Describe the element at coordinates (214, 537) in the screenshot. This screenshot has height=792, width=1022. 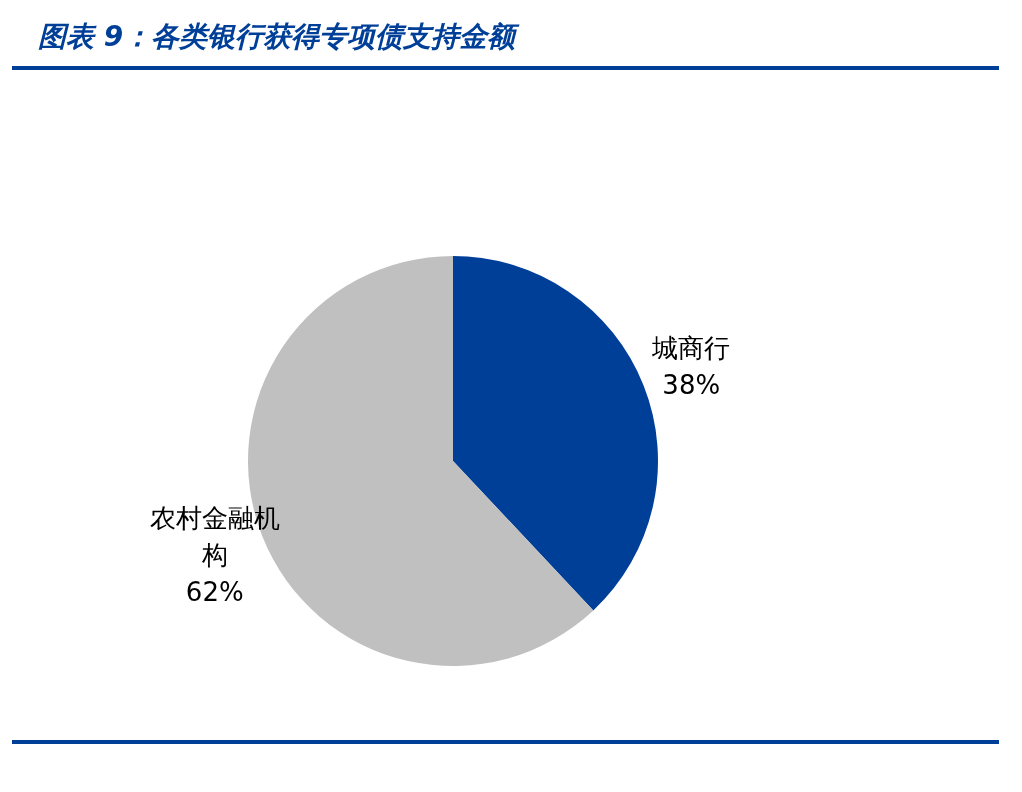
I see `slice-label: 农村金融机构` at that location.